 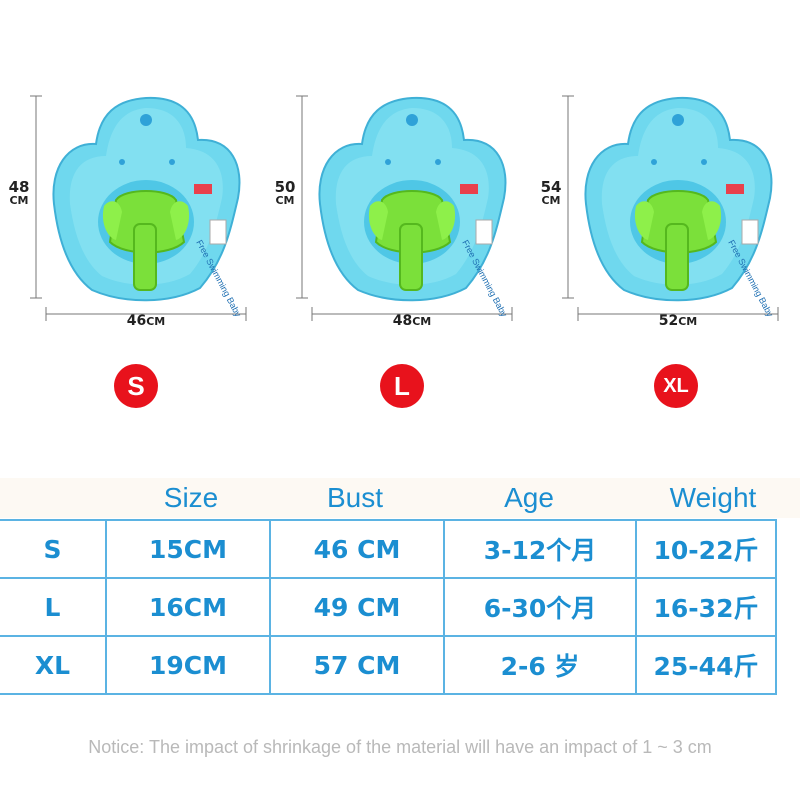 What do you see at coordinates (400, 498) in the screenshot?
I see `table-header-band` at bounding box center [400, 498].